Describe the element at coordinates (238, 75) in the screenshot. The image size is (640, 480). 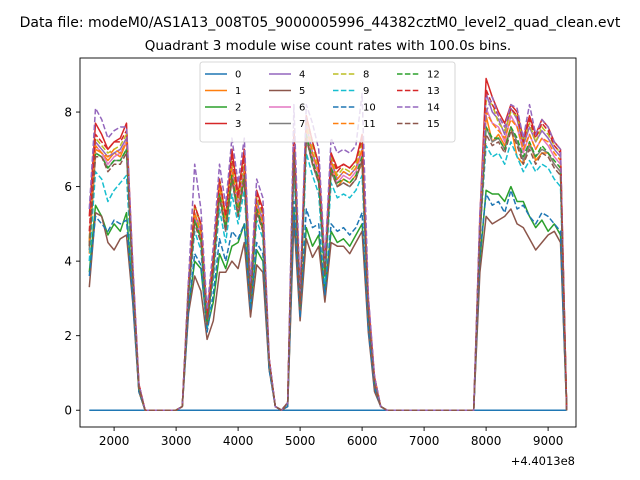
I see `legend-label-0: 0` at that location.